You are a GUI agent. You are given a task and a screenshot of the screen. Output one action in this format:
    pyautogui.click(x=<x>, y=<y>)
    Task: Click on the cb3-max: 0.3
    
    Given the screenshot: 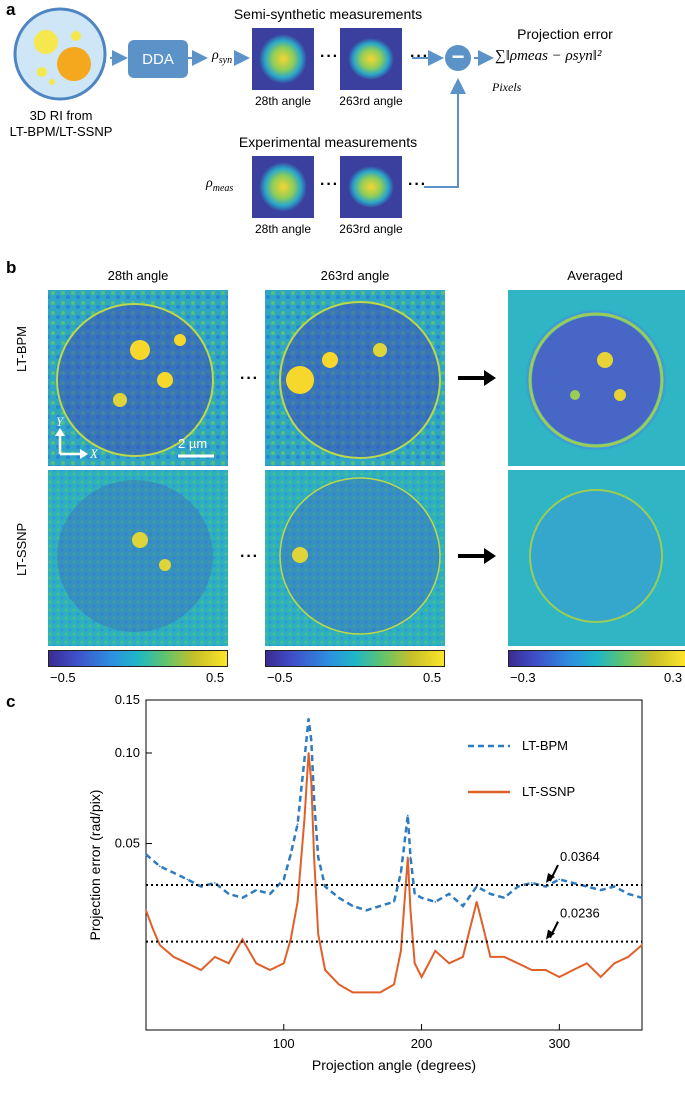 What is the action you would take?
    pyautogui.click(x=673, y=677)
    